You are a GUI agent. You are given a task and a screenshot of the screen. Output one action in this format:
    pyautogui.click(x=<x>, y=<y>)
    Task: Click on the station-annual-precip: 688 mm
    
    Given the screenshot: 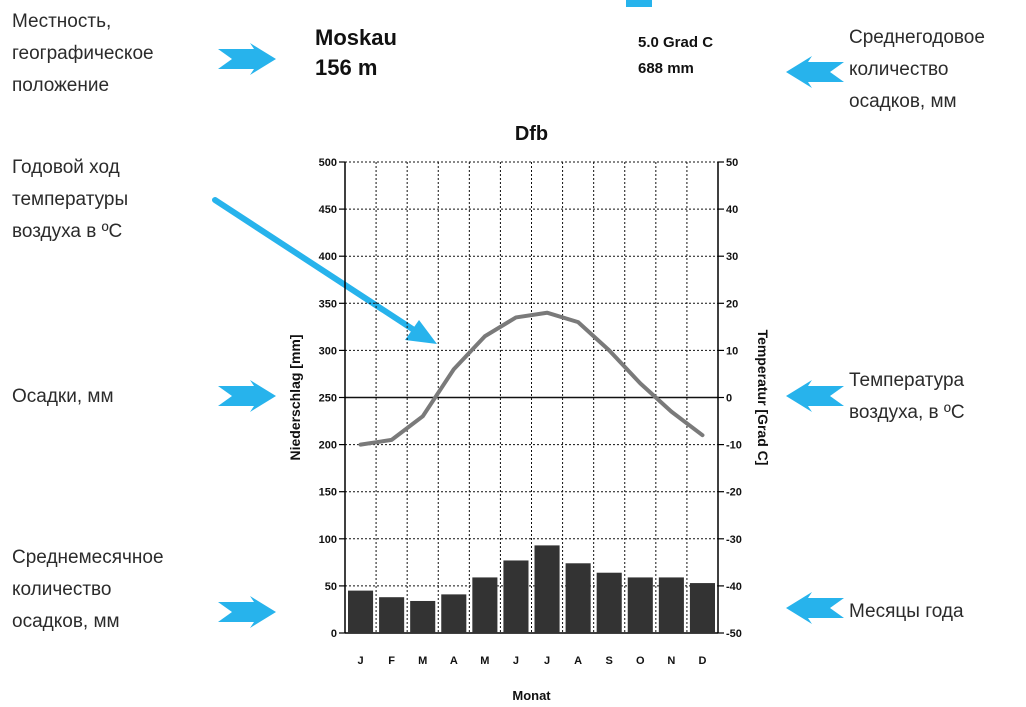 What is the action you would take?
    pyautogui.click(x=666, y=68)
    